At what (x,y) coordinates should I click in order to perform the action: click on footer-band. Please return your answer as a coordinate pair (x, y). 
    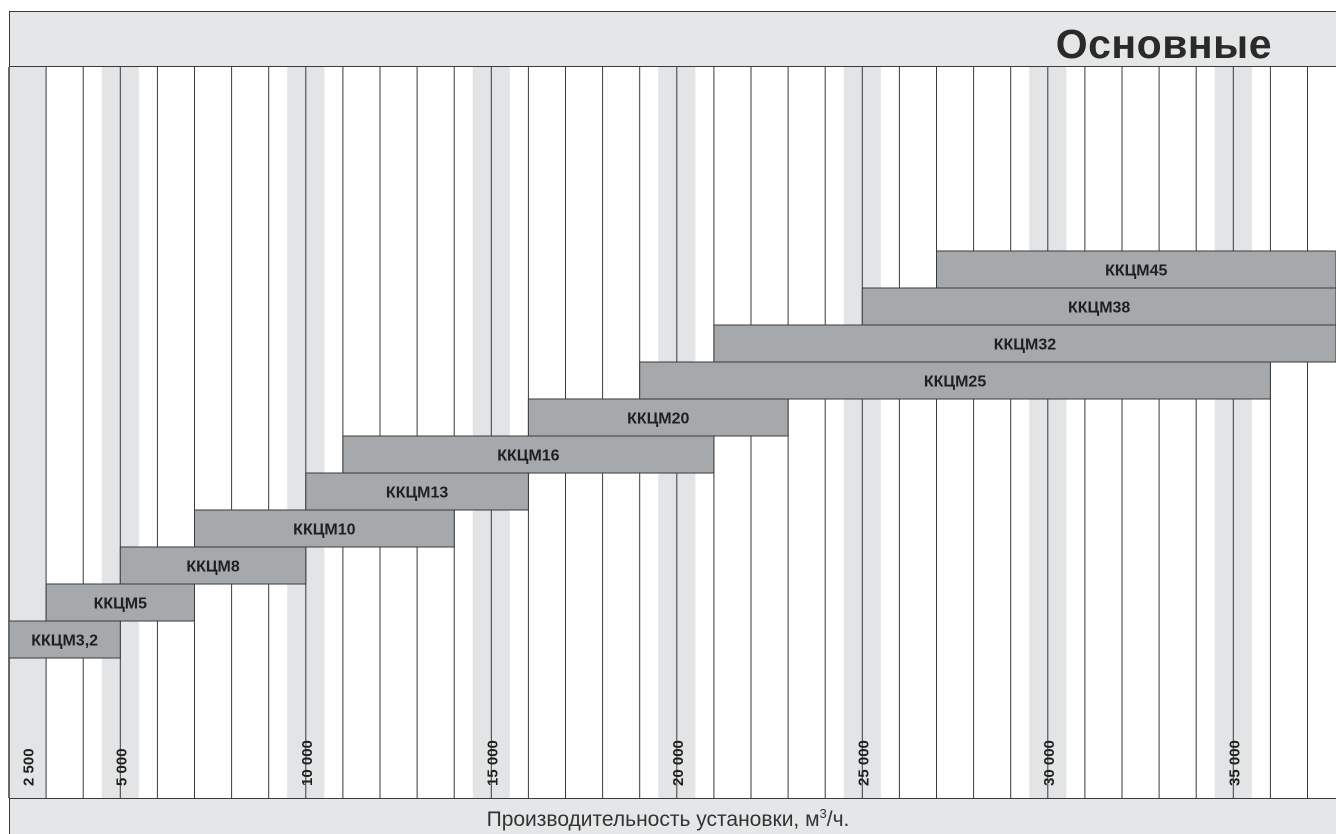
    Looking at the image, I should click on (672, 816).